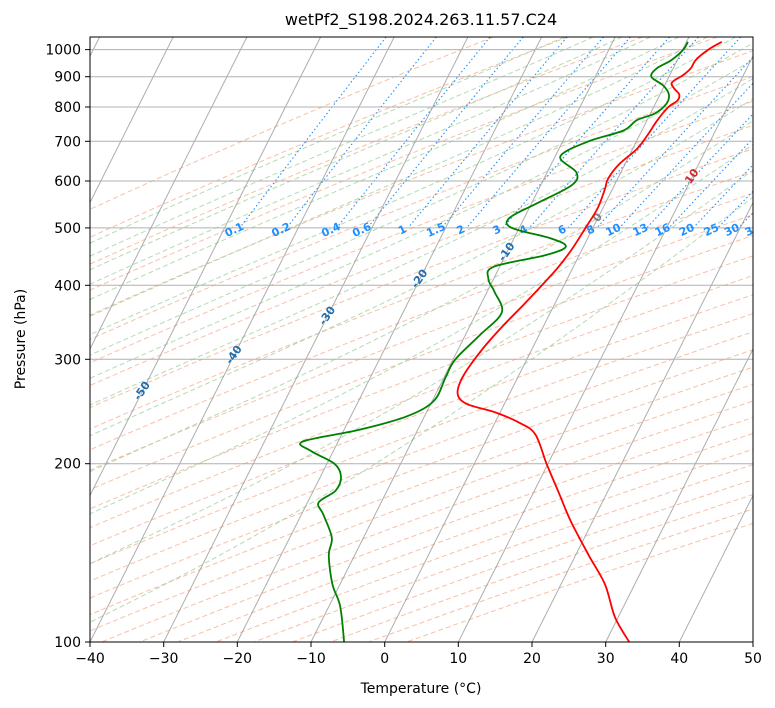 The width and height of the screenshot is (775, 708). I want to click on mixing-ratio-label: 0.2, so click(281, 230).